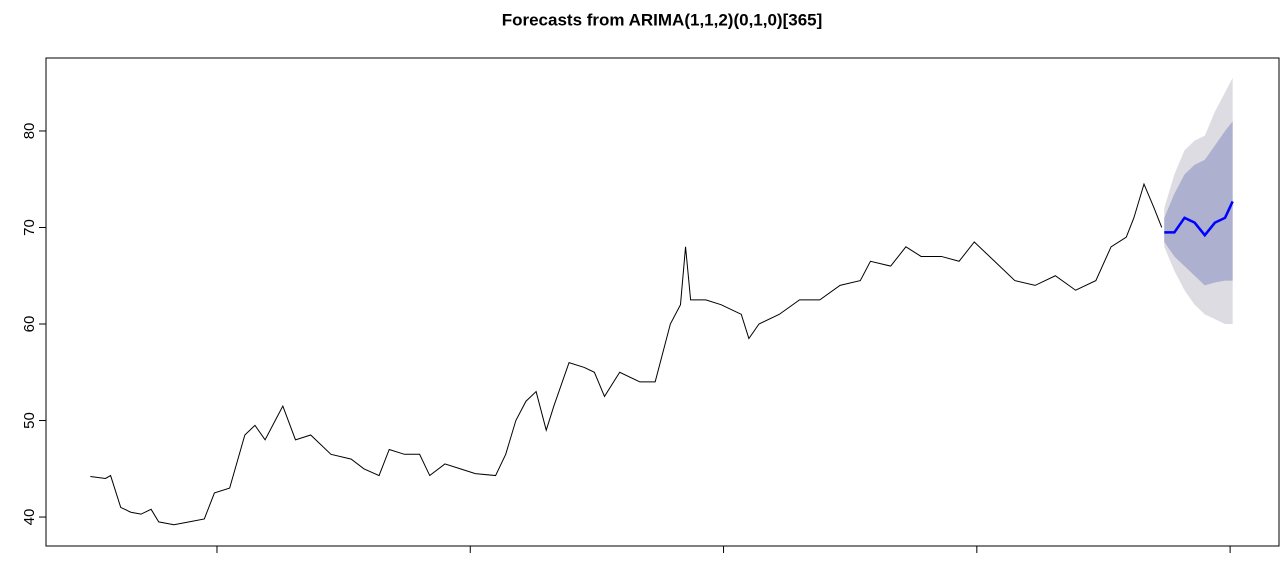 The image size is (1285, 567). I want to click on y-tick-label: 50, so click(29, 420).